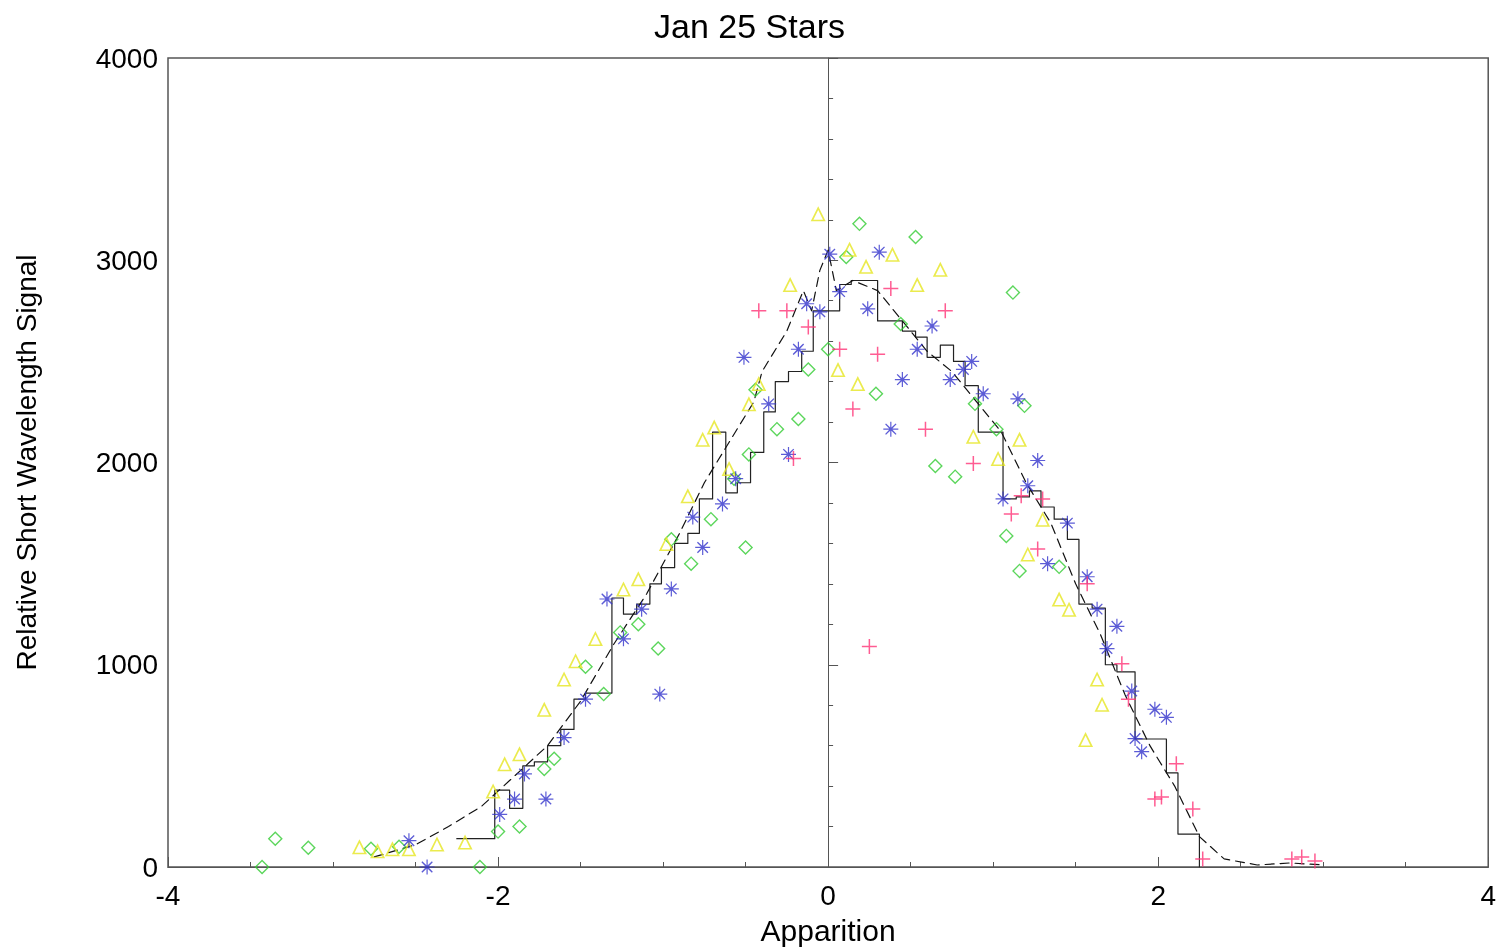  What do you see at coordinates (126, 58) in the screenshot?
I see `y-tick-label: 4000` at bounding box center [126, 58].